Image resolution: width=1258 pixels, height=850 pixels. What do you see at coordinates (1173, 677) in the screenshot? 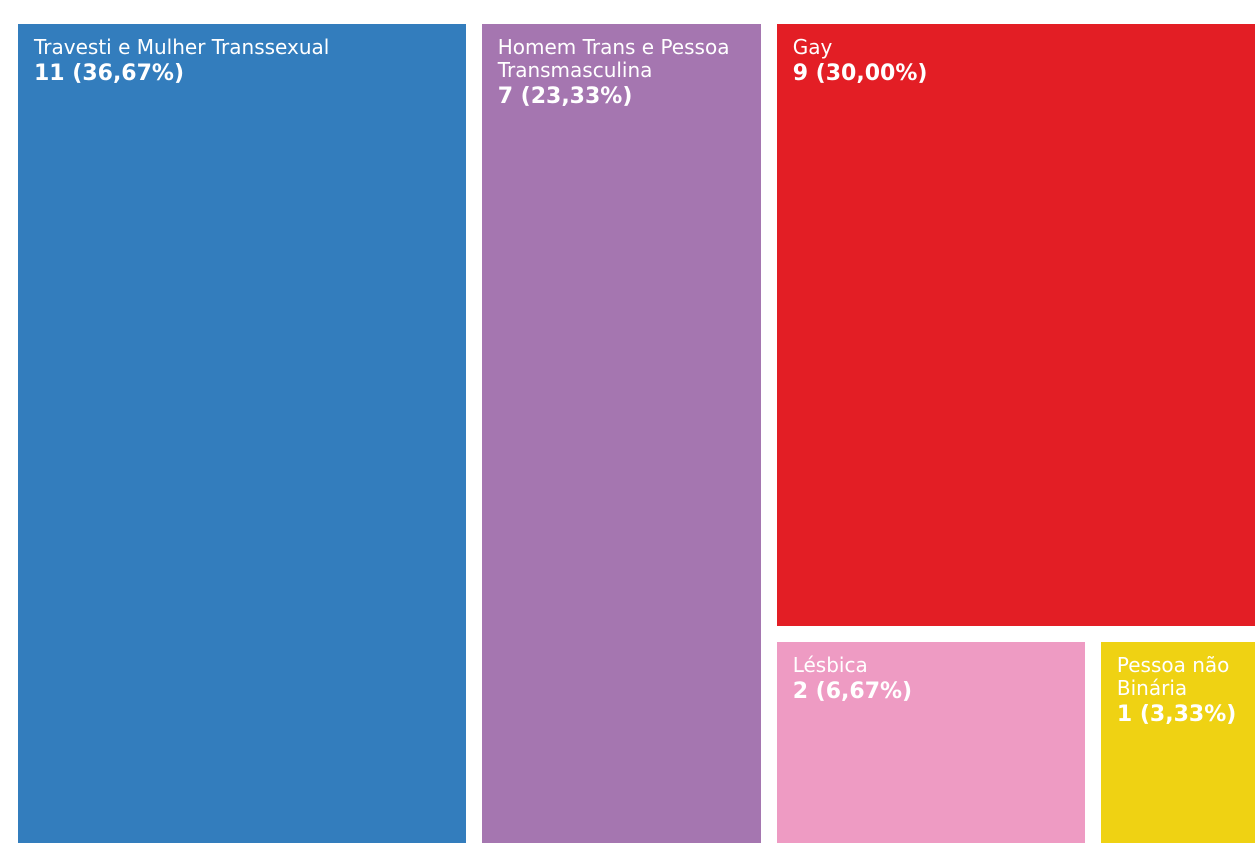
I see `cell-label: Pessoa não Binária` at bounding box center [1173, 677].